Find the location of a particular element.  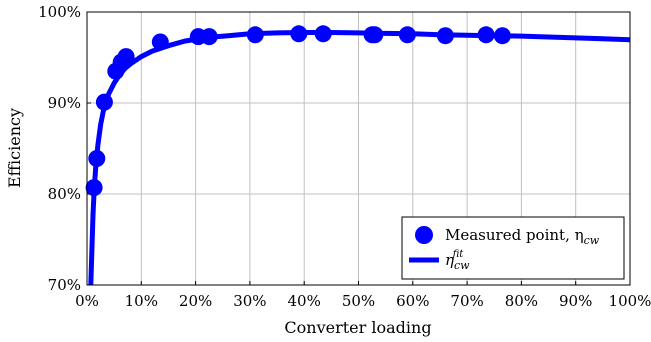

legend-fit-sup: fit is located at coordinates (458, 254).